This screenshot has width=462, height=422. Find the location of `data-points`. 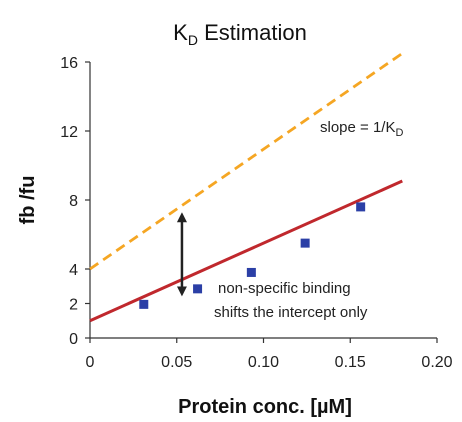

data-points is located at coordinates (252, 255).